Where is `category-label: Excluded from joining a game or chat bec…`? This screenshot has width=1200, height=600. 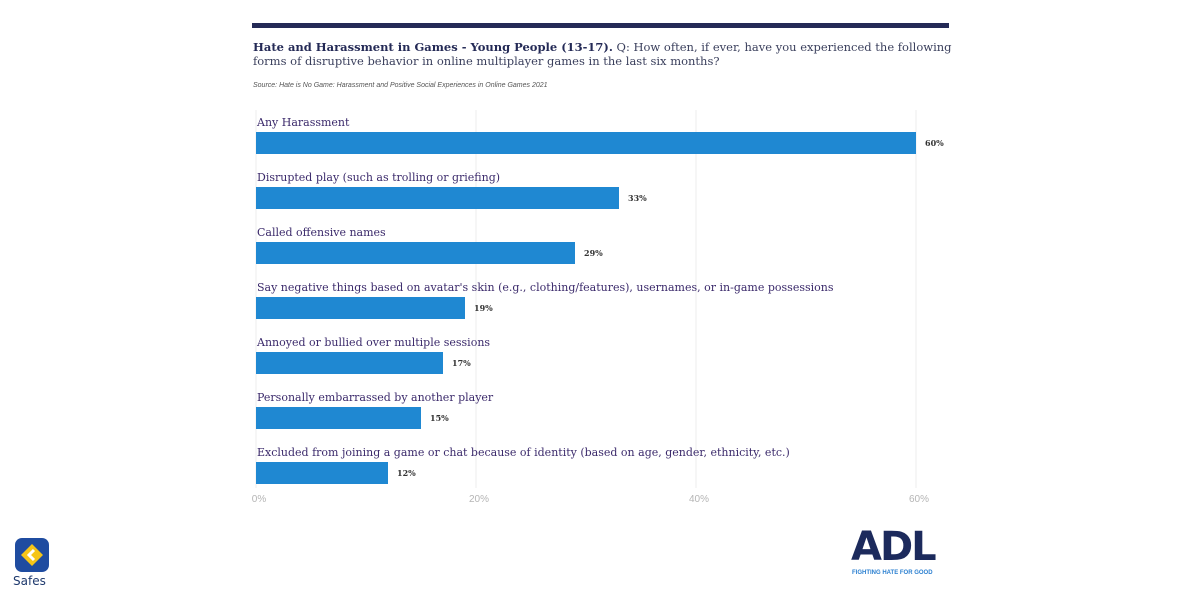 category-label: Excluded from joining a game or chat bec… is located at coordinates (523, 452).